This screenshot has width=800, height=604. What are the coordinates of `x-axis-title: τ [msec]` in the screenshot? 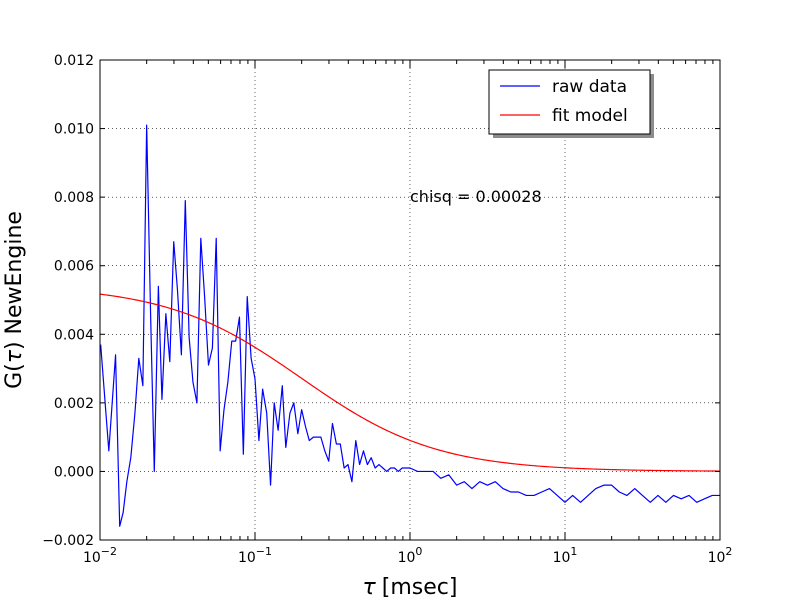 It's located at (410, 587).